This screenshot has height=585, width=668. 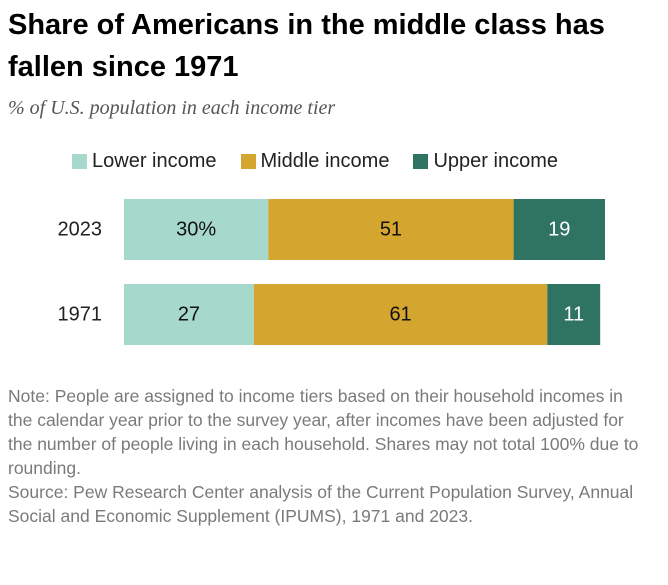 I want to click on data-label-1971-upper-income: 11, so click(x=573, y=315).